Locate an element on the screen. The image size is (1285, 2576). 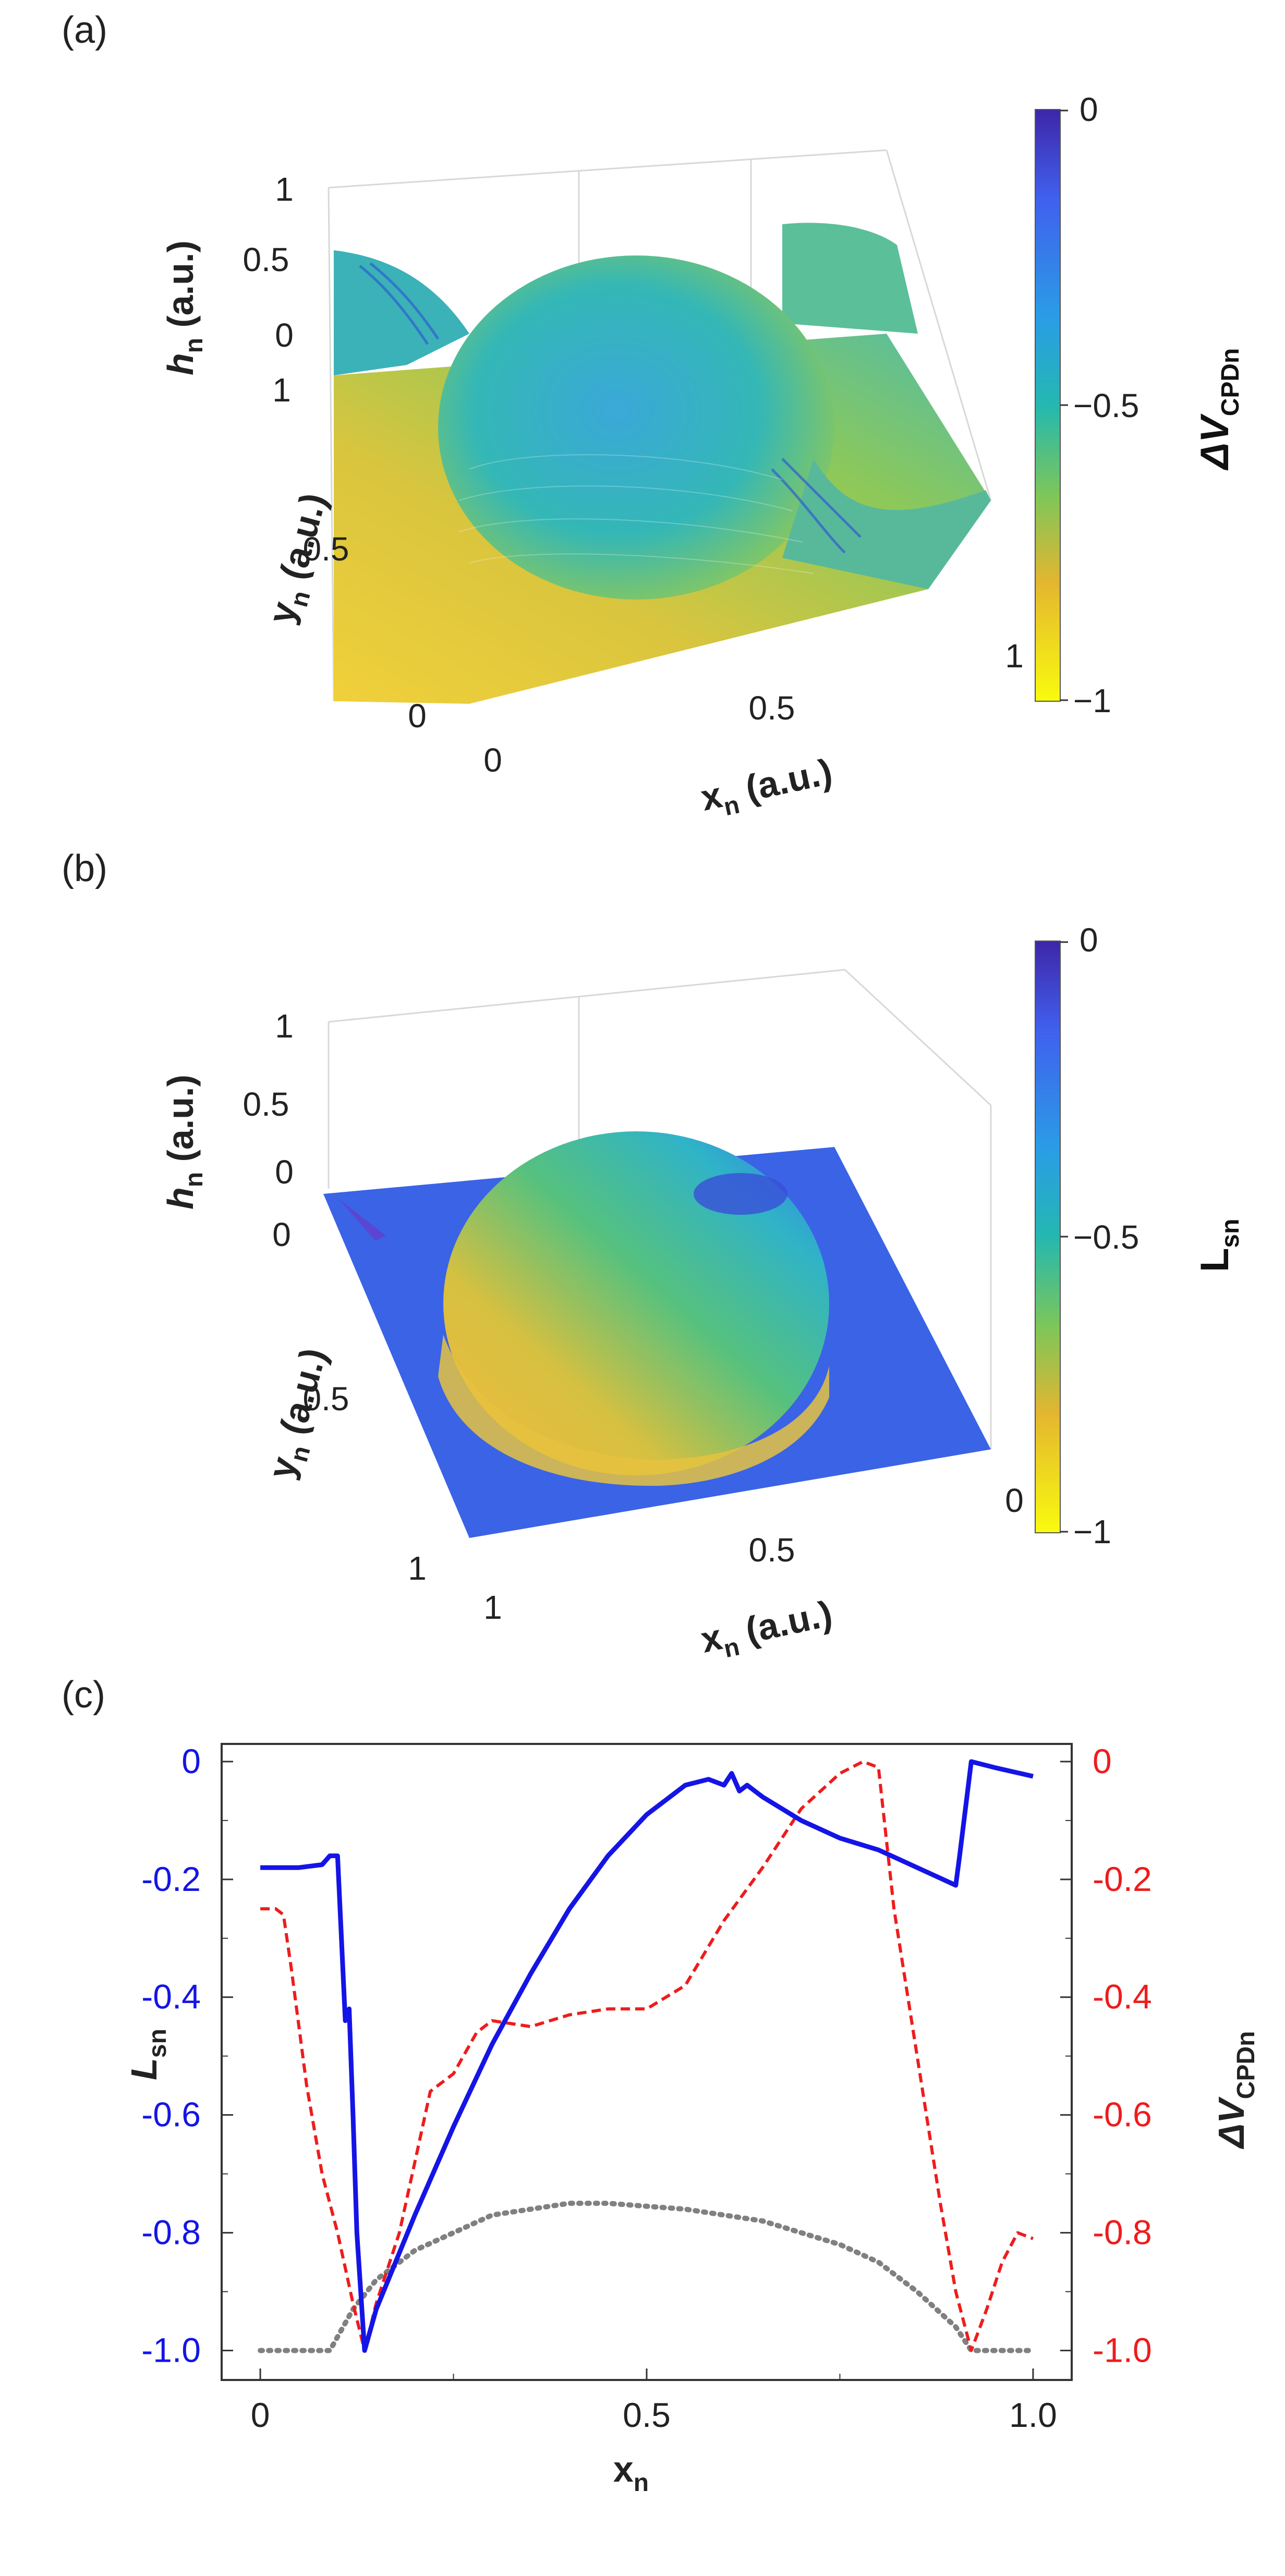
panel-b-y-tick-3: 1 is located at coordinates (418, 1568).